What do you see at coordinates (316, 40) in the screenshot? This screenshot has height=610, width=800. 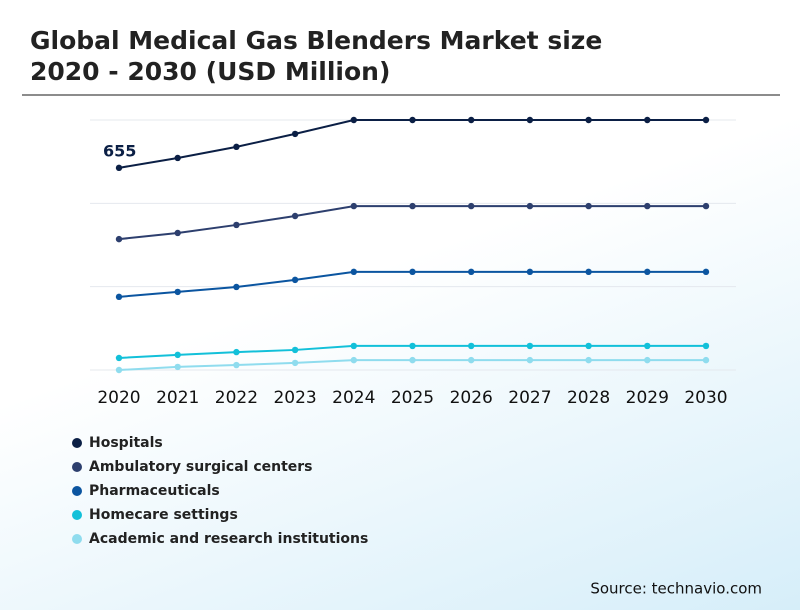 I see `chart-title: Global Medical Gas Blenders Market size` at bounding box center [316, 40].